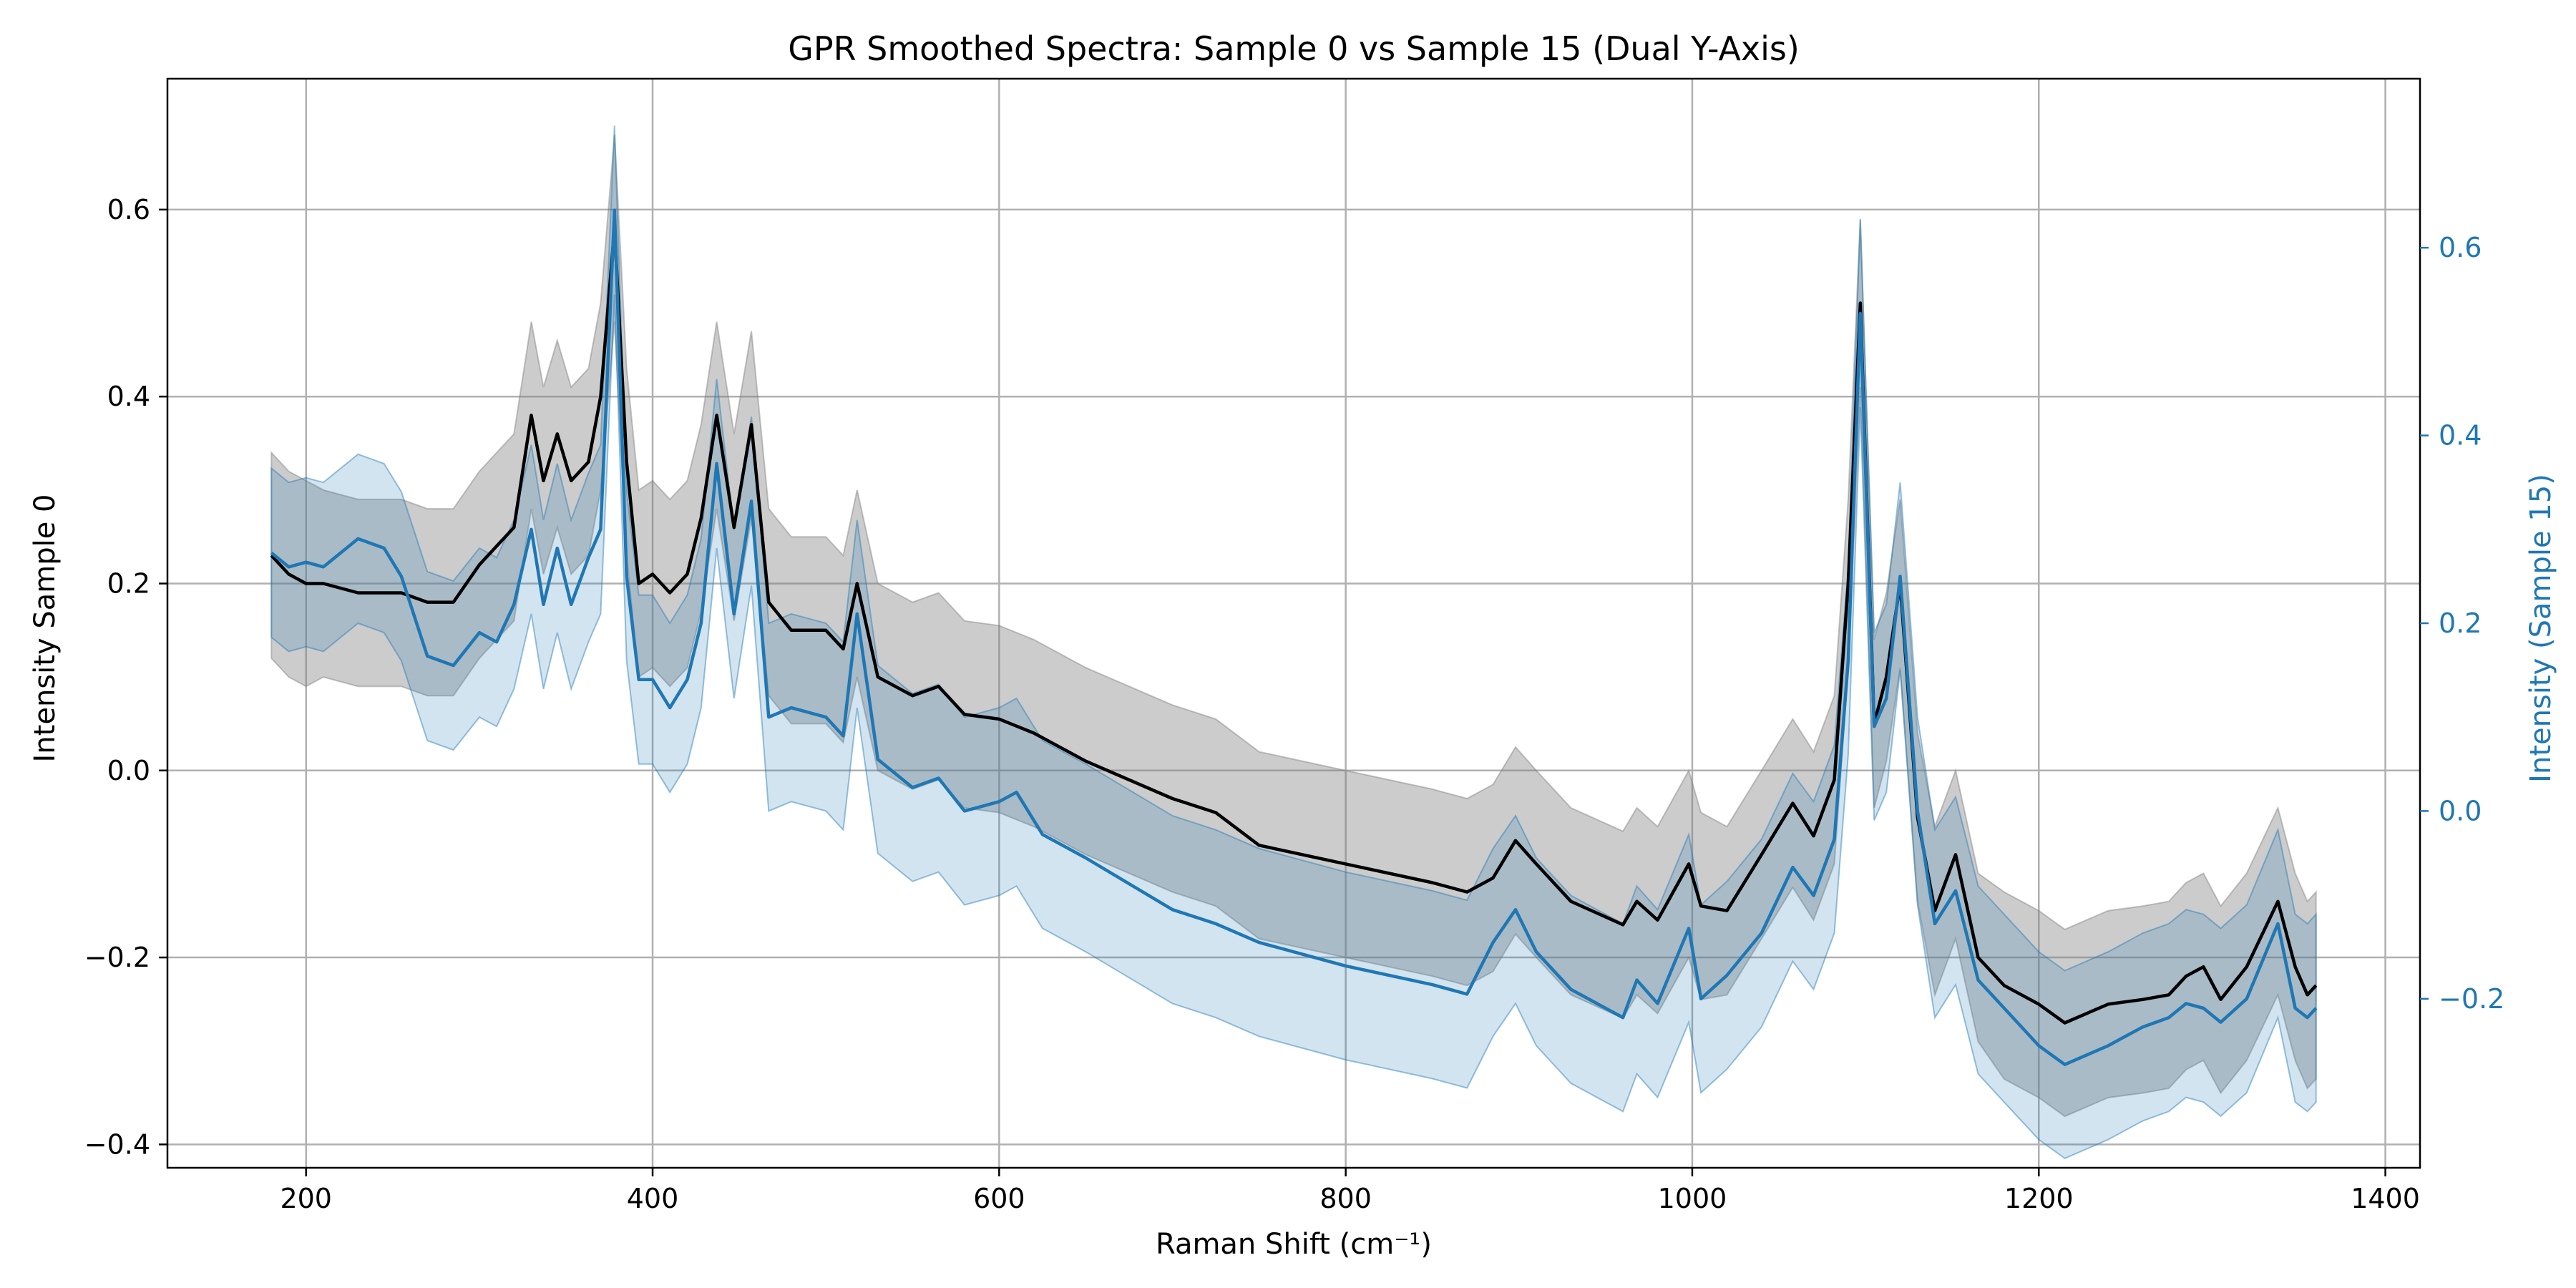  I want to click on y-right-tick-label: 0.4, so click(2460, 436).